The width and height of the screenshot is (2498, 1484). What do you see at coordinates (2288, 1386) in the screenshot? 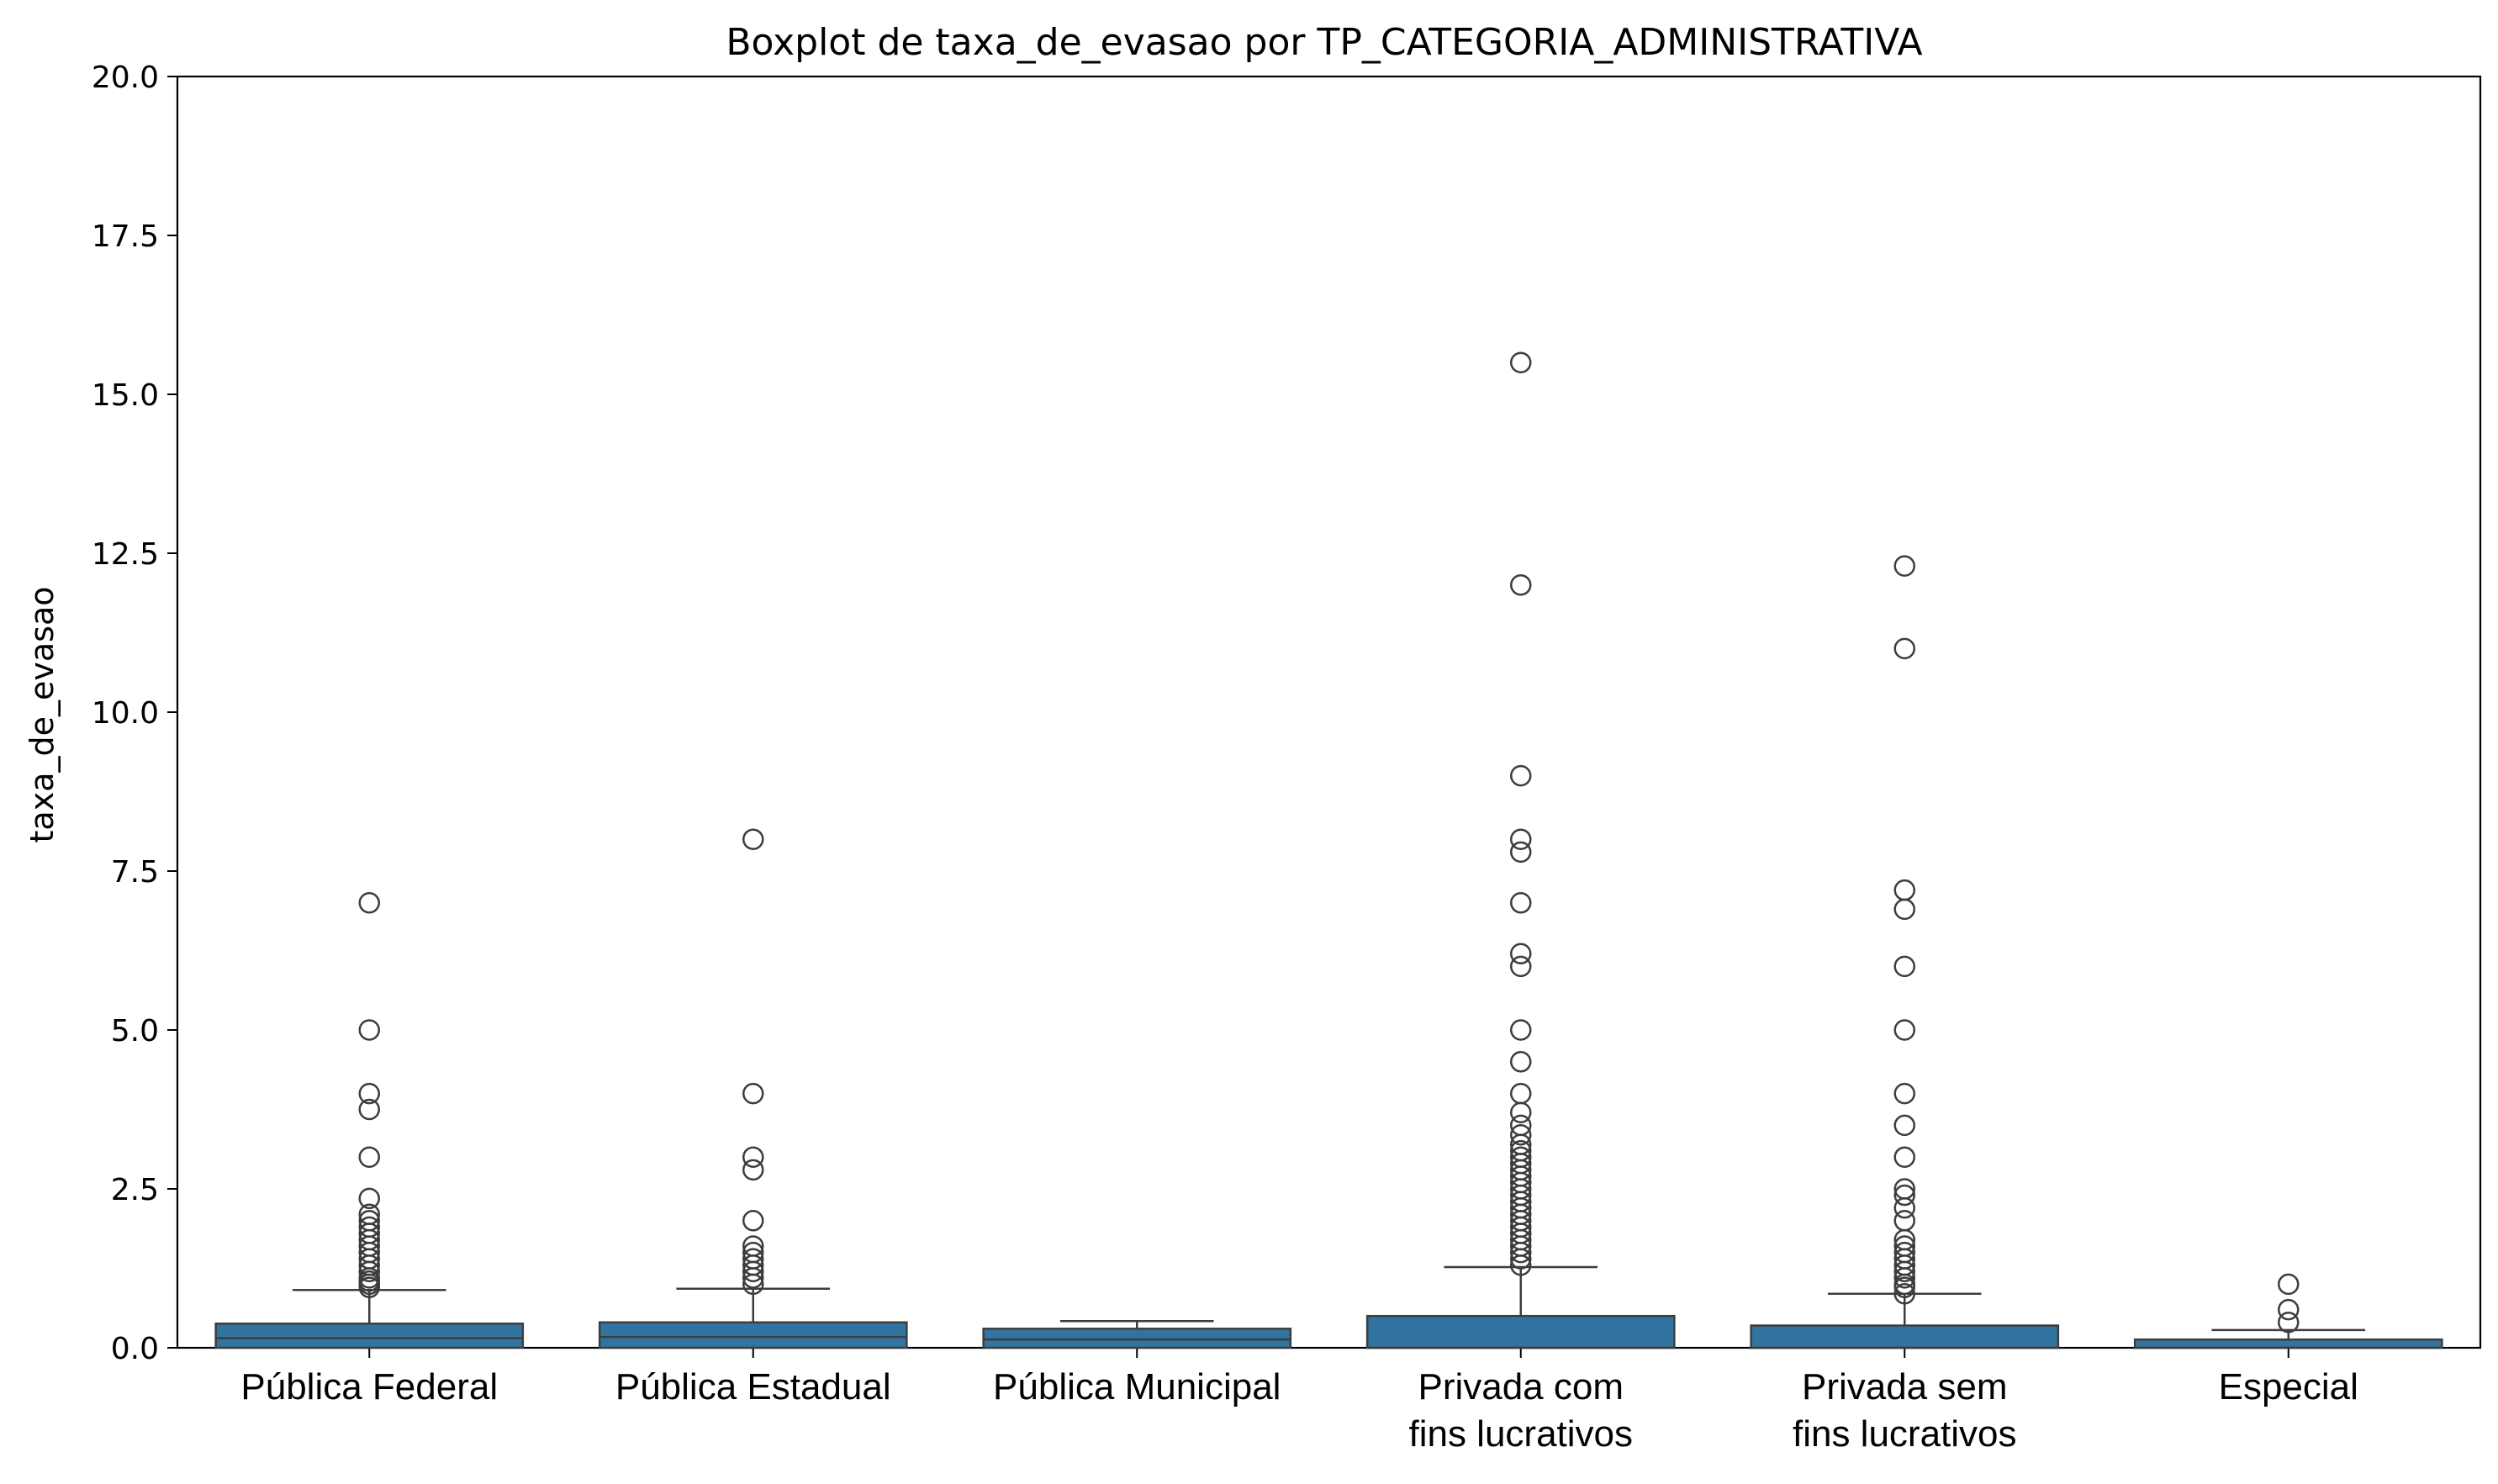
I see `x-tick-label: Especial` at bounding box center [2288, 1386].